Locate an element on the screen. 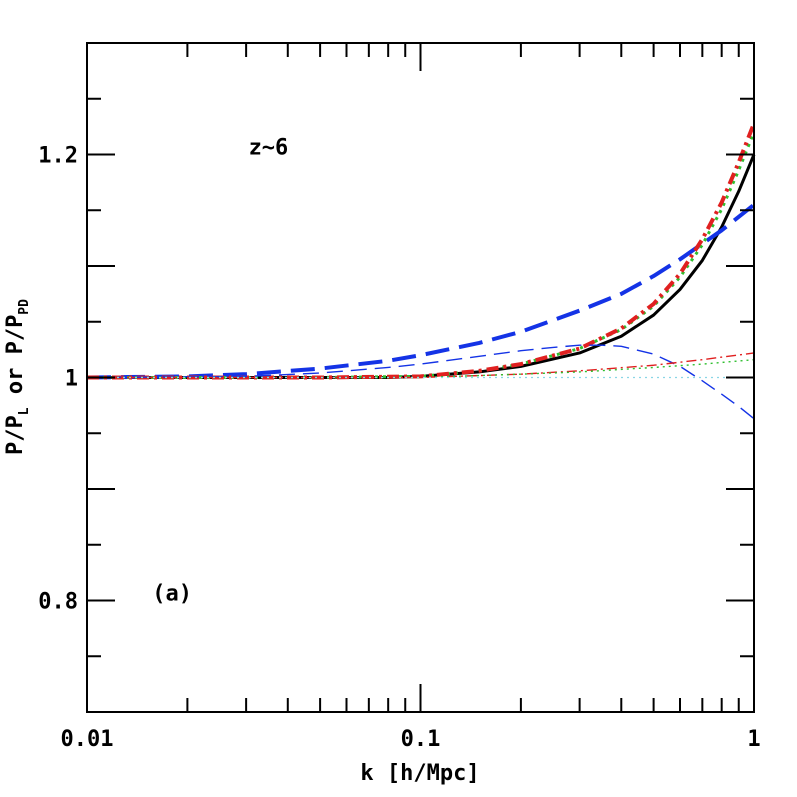  y-axis-label-sub2: PD is located at coordinates (24, 307).